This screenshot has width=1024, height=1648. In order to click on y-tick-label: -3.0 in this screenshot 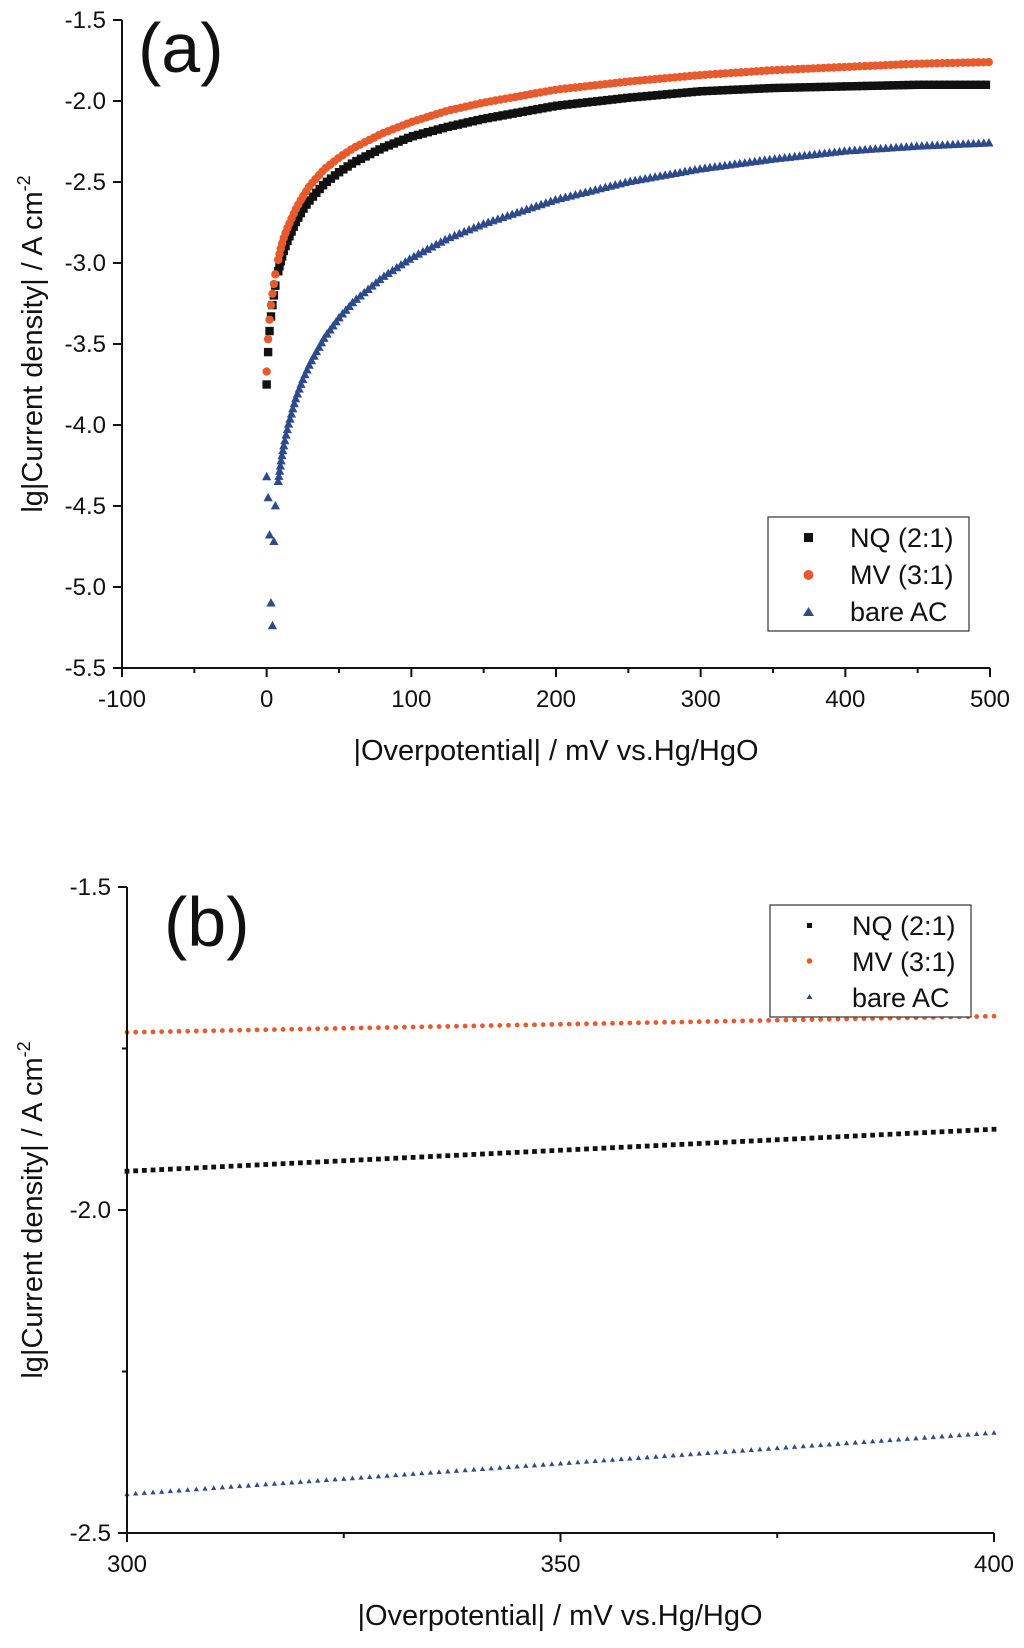, I will do `click(85, 263)`.